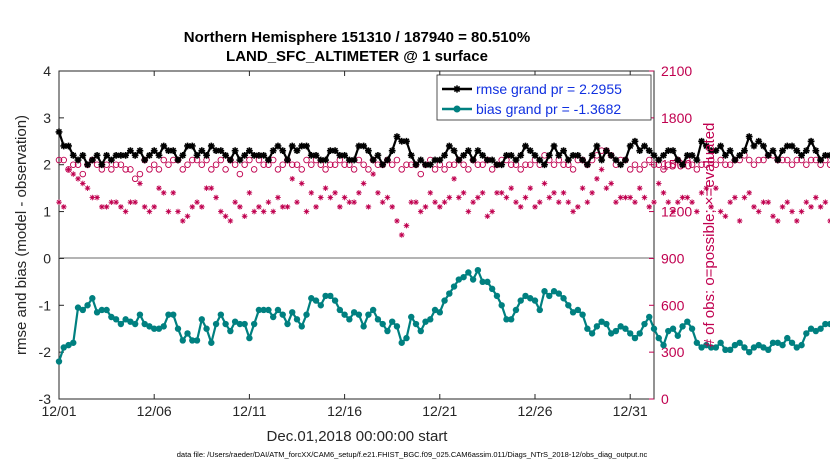 The height and width of the screenshot is (470, 830). What do you see at coordinates (534, 411) in the screenshot?
I see `x-tick-label: 12/26` at bounding box center [534, 411].